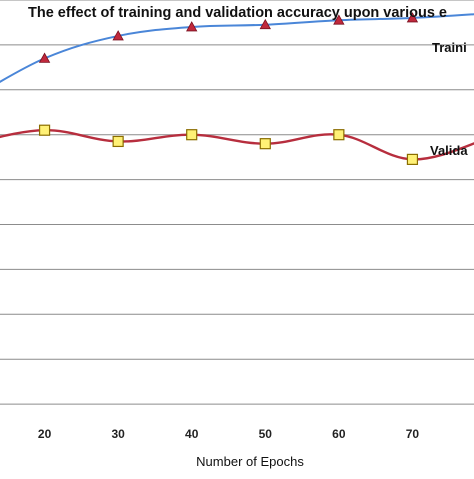  What do you see at coordinates (229, 434) in the screenshot?
I see `x-tick-labels: 20 30 40 50 60 70` at bounding box center [229, 434].